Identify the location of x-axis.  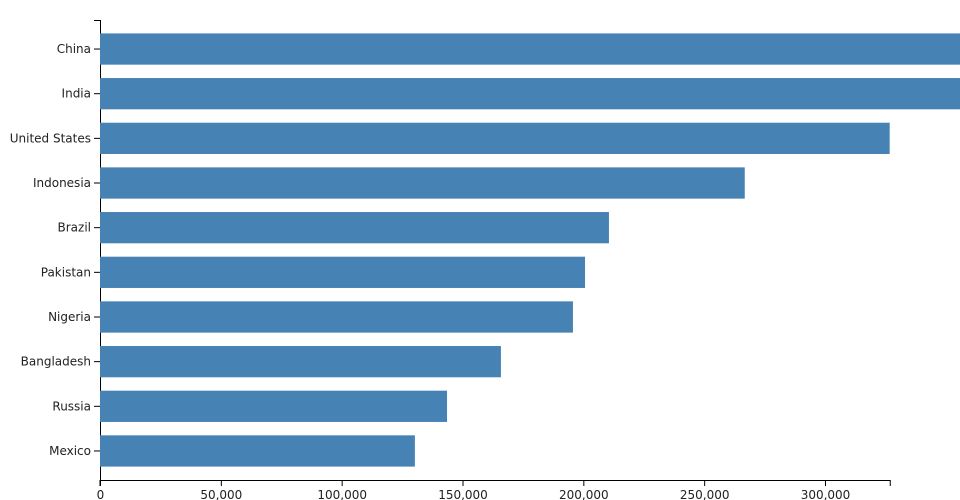
(495, 483).